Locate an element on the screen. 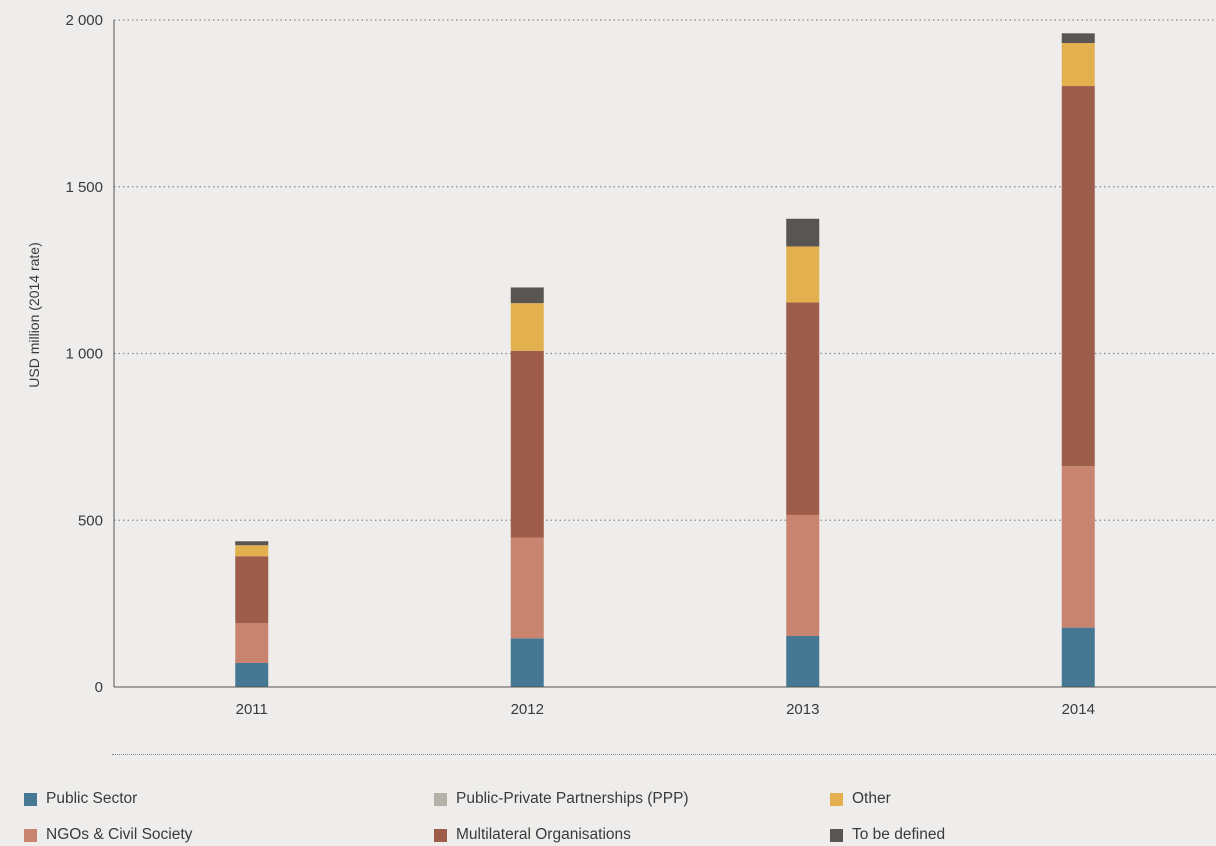  legend-item-other: Other is located at coordinates (860, 799).